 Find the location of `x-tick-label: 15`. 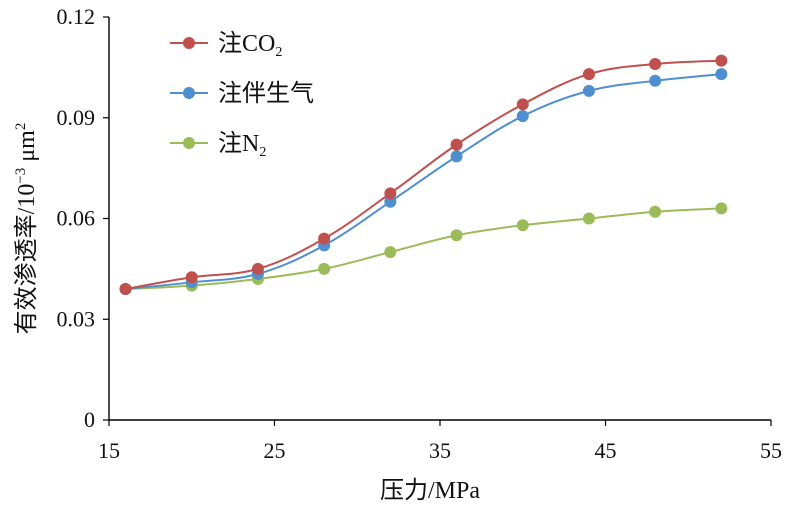

x-tick-label: 15 is located at coordinates (109, 450).